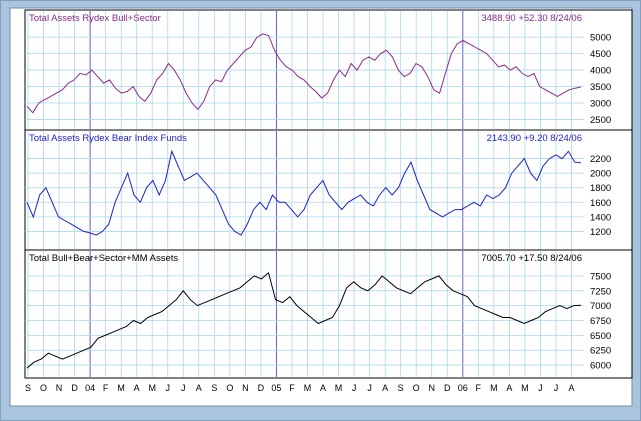  I want to click on y-tick-label: 1800, so click(600, 188).